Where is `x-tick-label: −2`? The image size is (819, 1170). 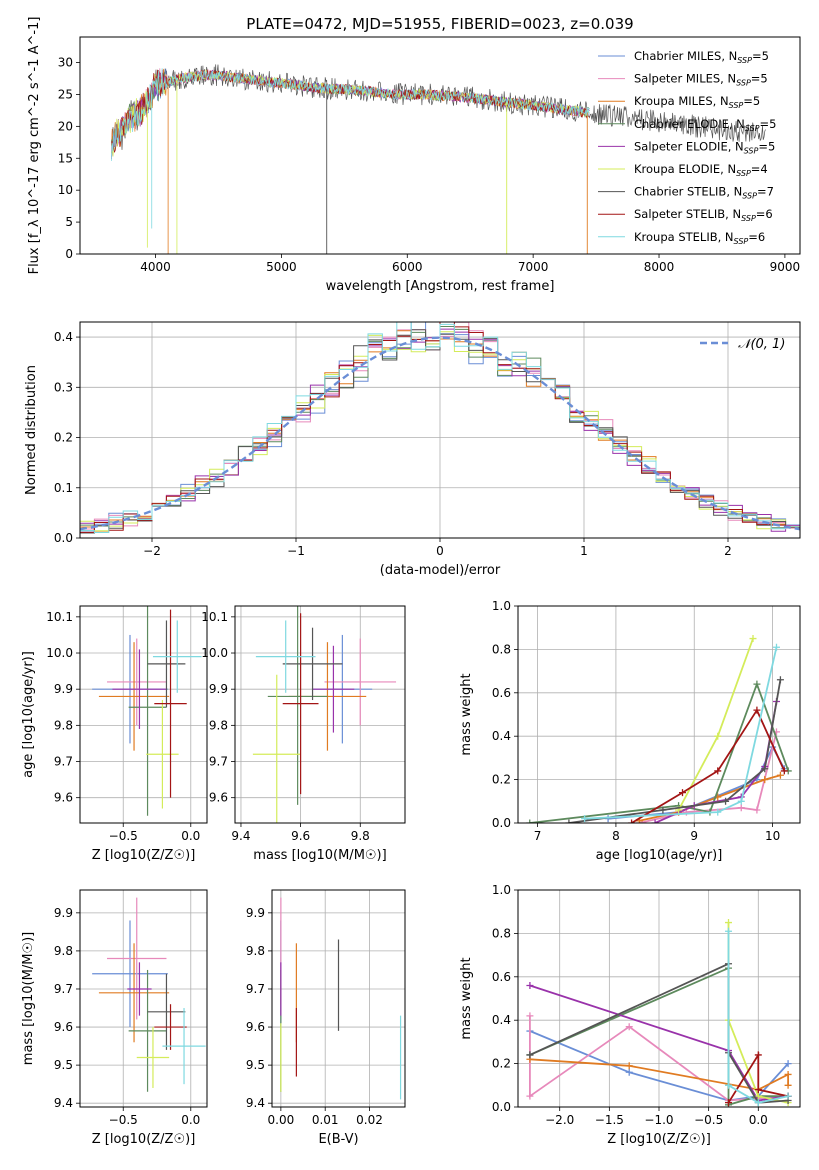
x-tick-label: −2 is located at coordinates (152, 551).